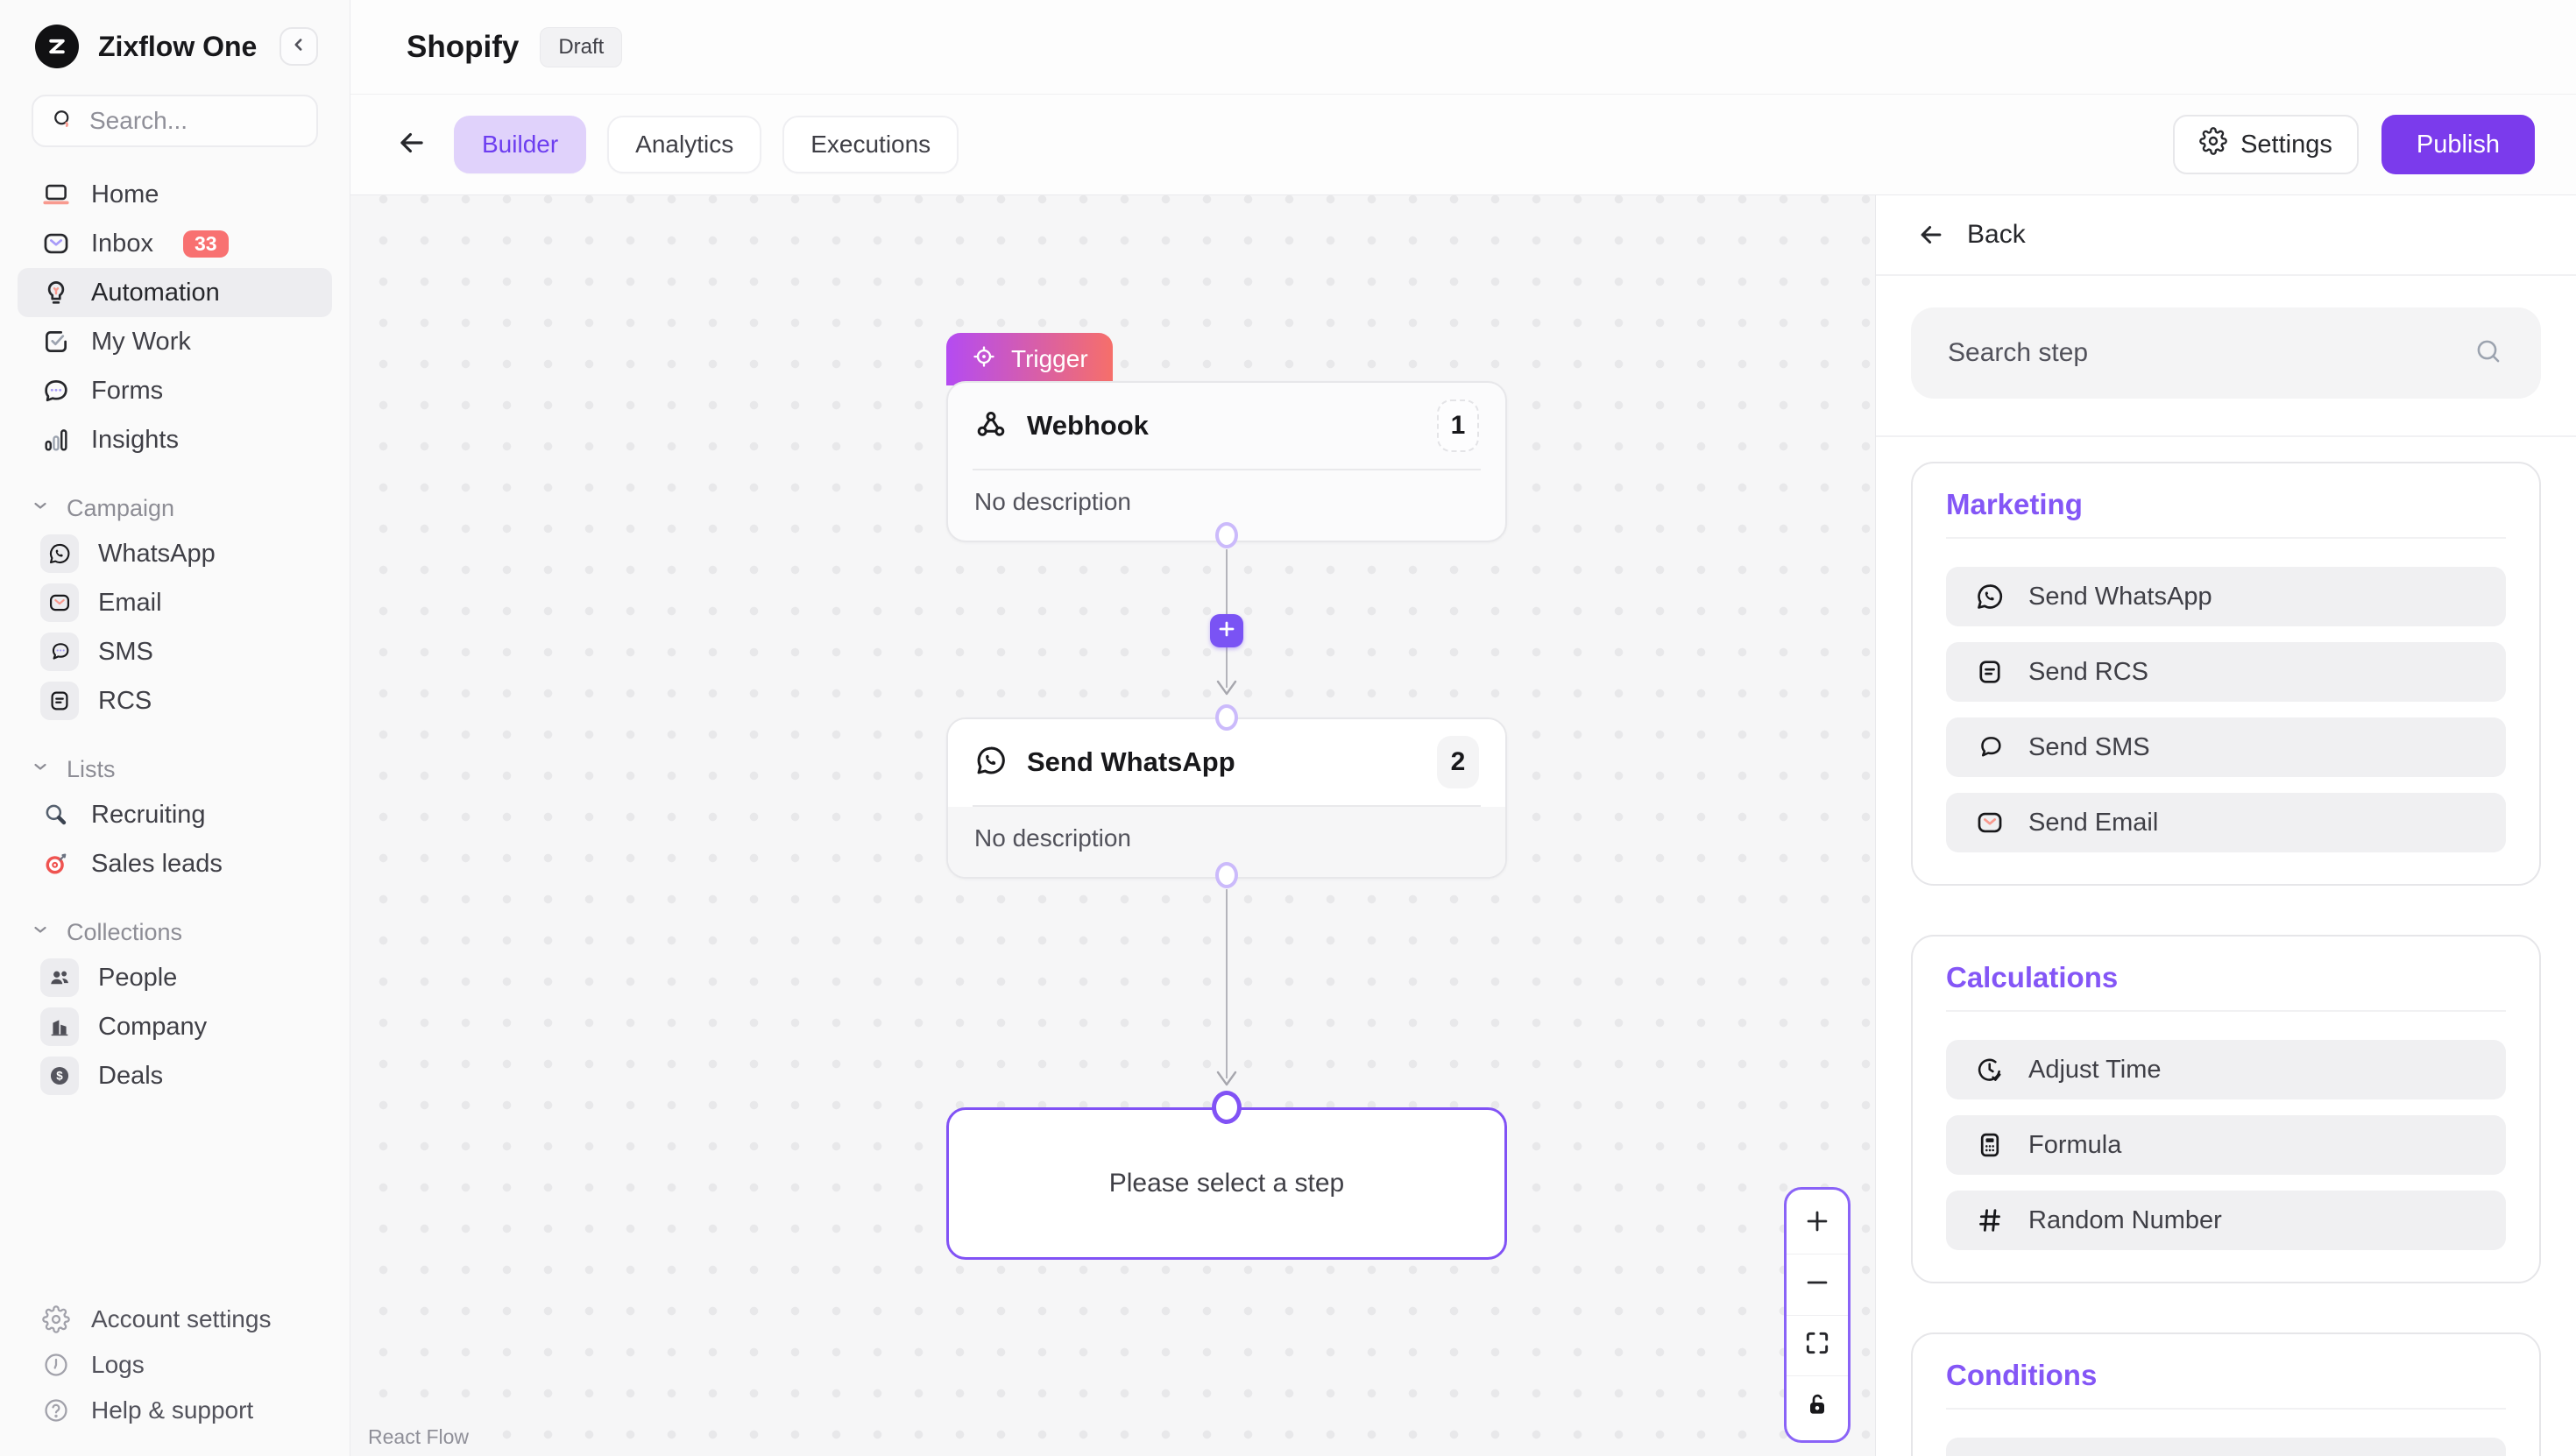 The height and width of the screenshot is (1456, 2576). What do you see at coordinates (57, 46) in the screenshot?
I see `zixflow-logo` at bounding box center [57, 46].